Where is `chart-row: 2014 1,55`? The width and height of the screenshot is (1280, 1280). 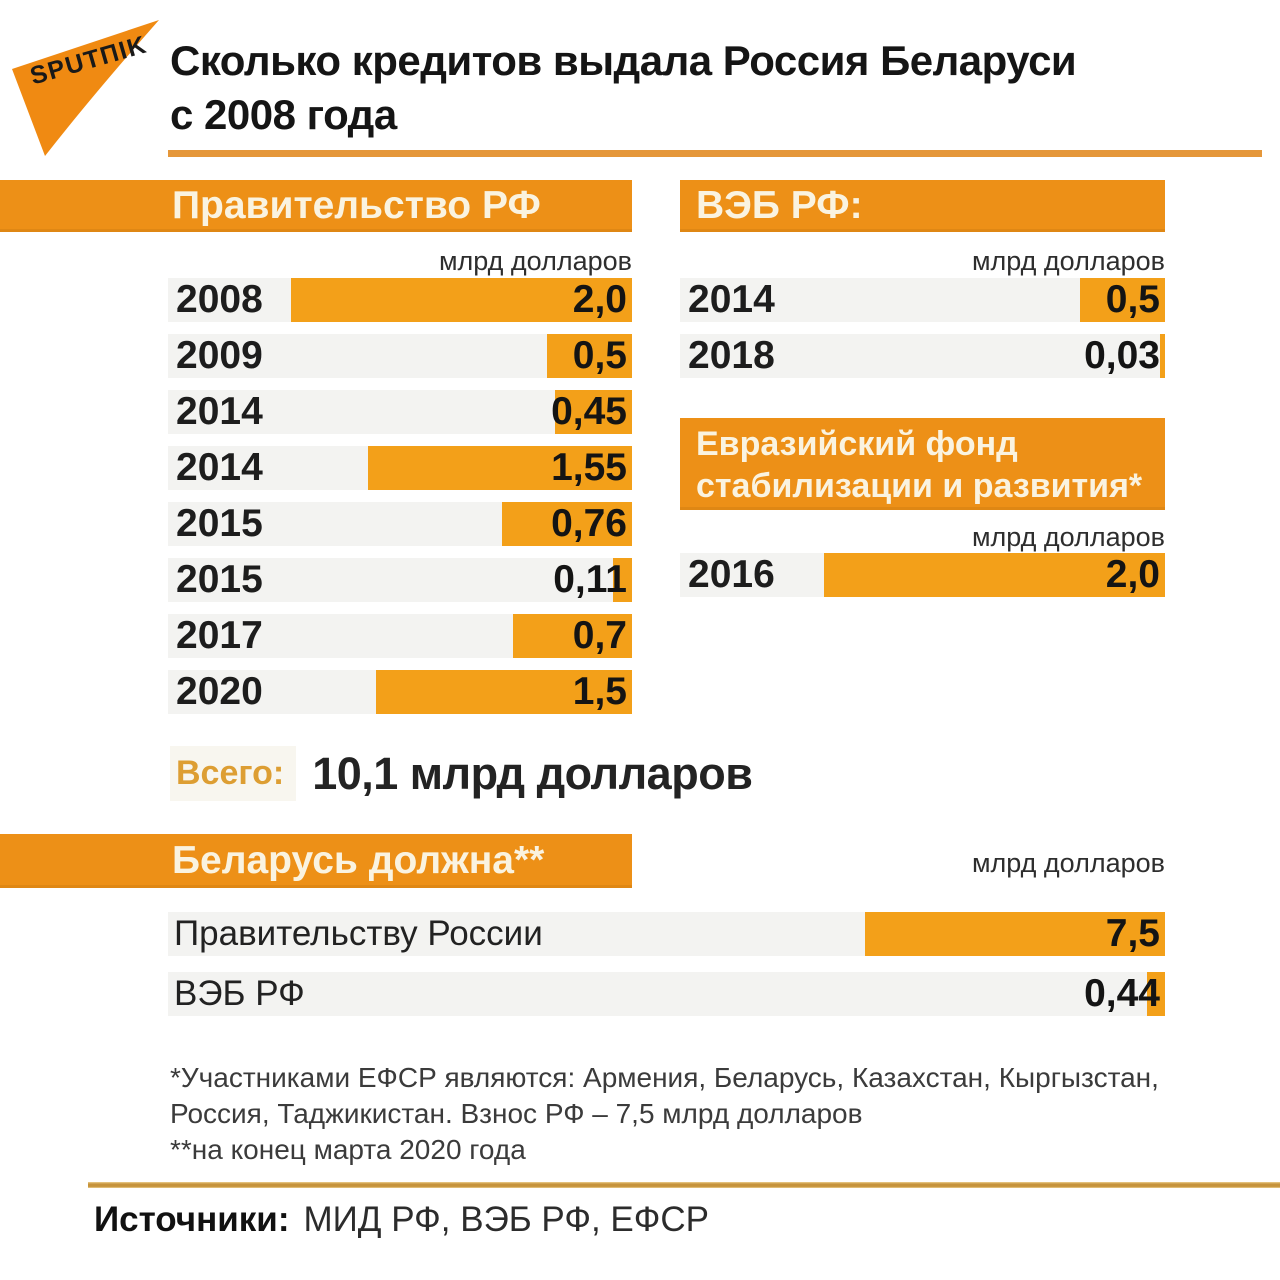 chart-row: 2014 1,55 is located at coordinates (400, 468).